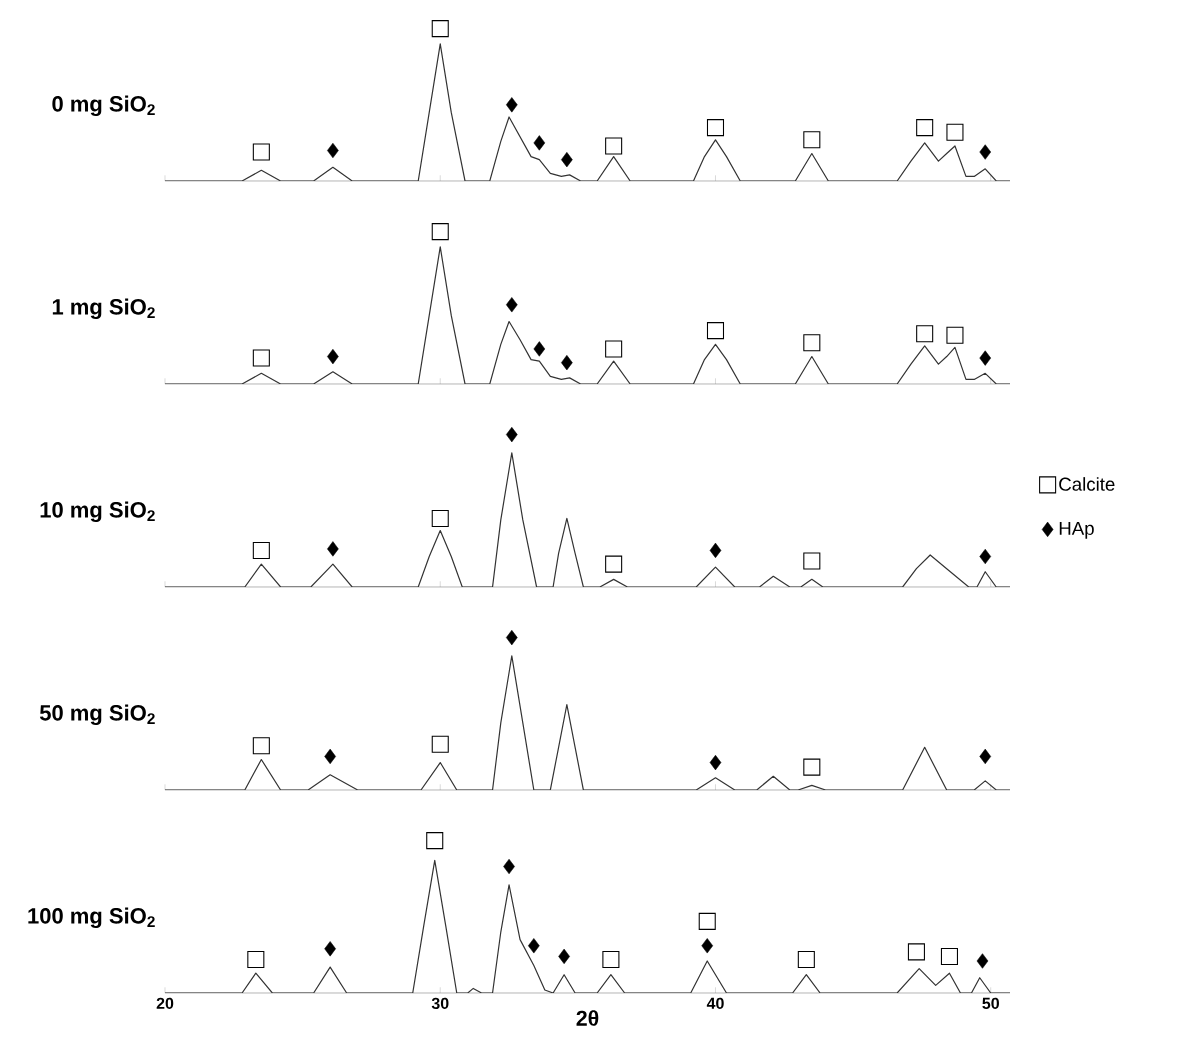  I want to click on text: 50 mg SiO$_{2}$, so click(97, 715).